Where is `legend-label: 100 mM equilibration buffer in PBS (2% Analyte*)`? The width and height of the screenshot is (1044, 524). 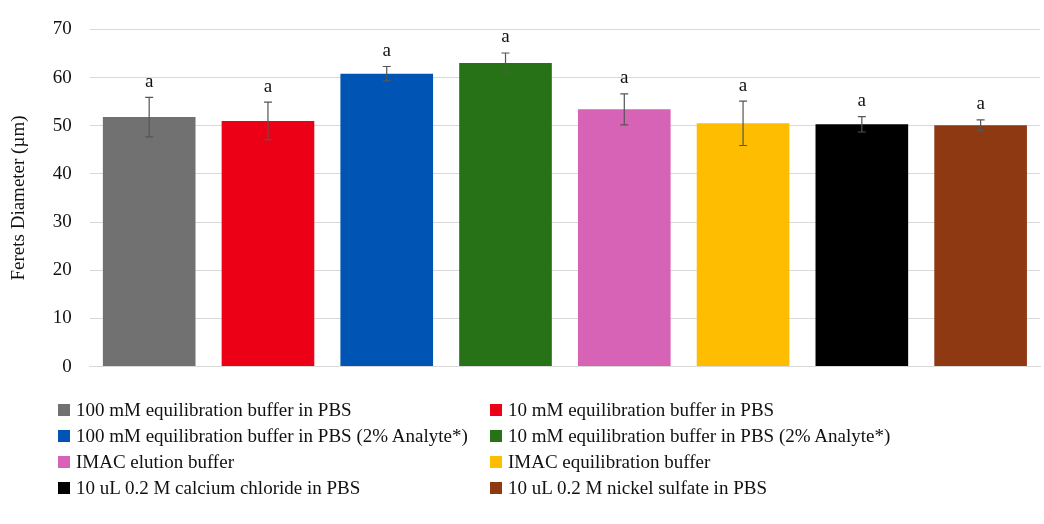
legend-label: 100 mM equilibration buffer in PBS (2% Analyte*) is located at coordinates (272, 435).